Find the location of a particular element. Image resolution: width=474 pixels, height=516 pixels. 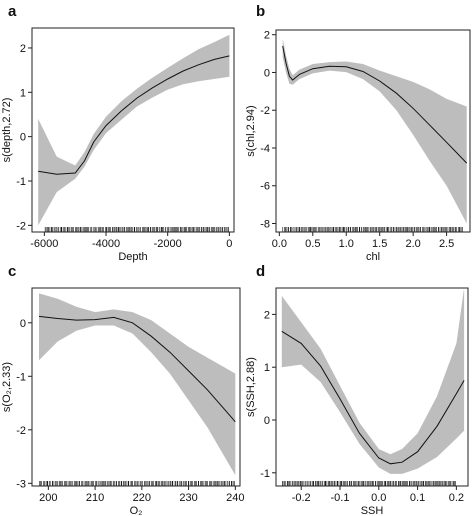

panel-letter: d is located at coordinates (260, 271).